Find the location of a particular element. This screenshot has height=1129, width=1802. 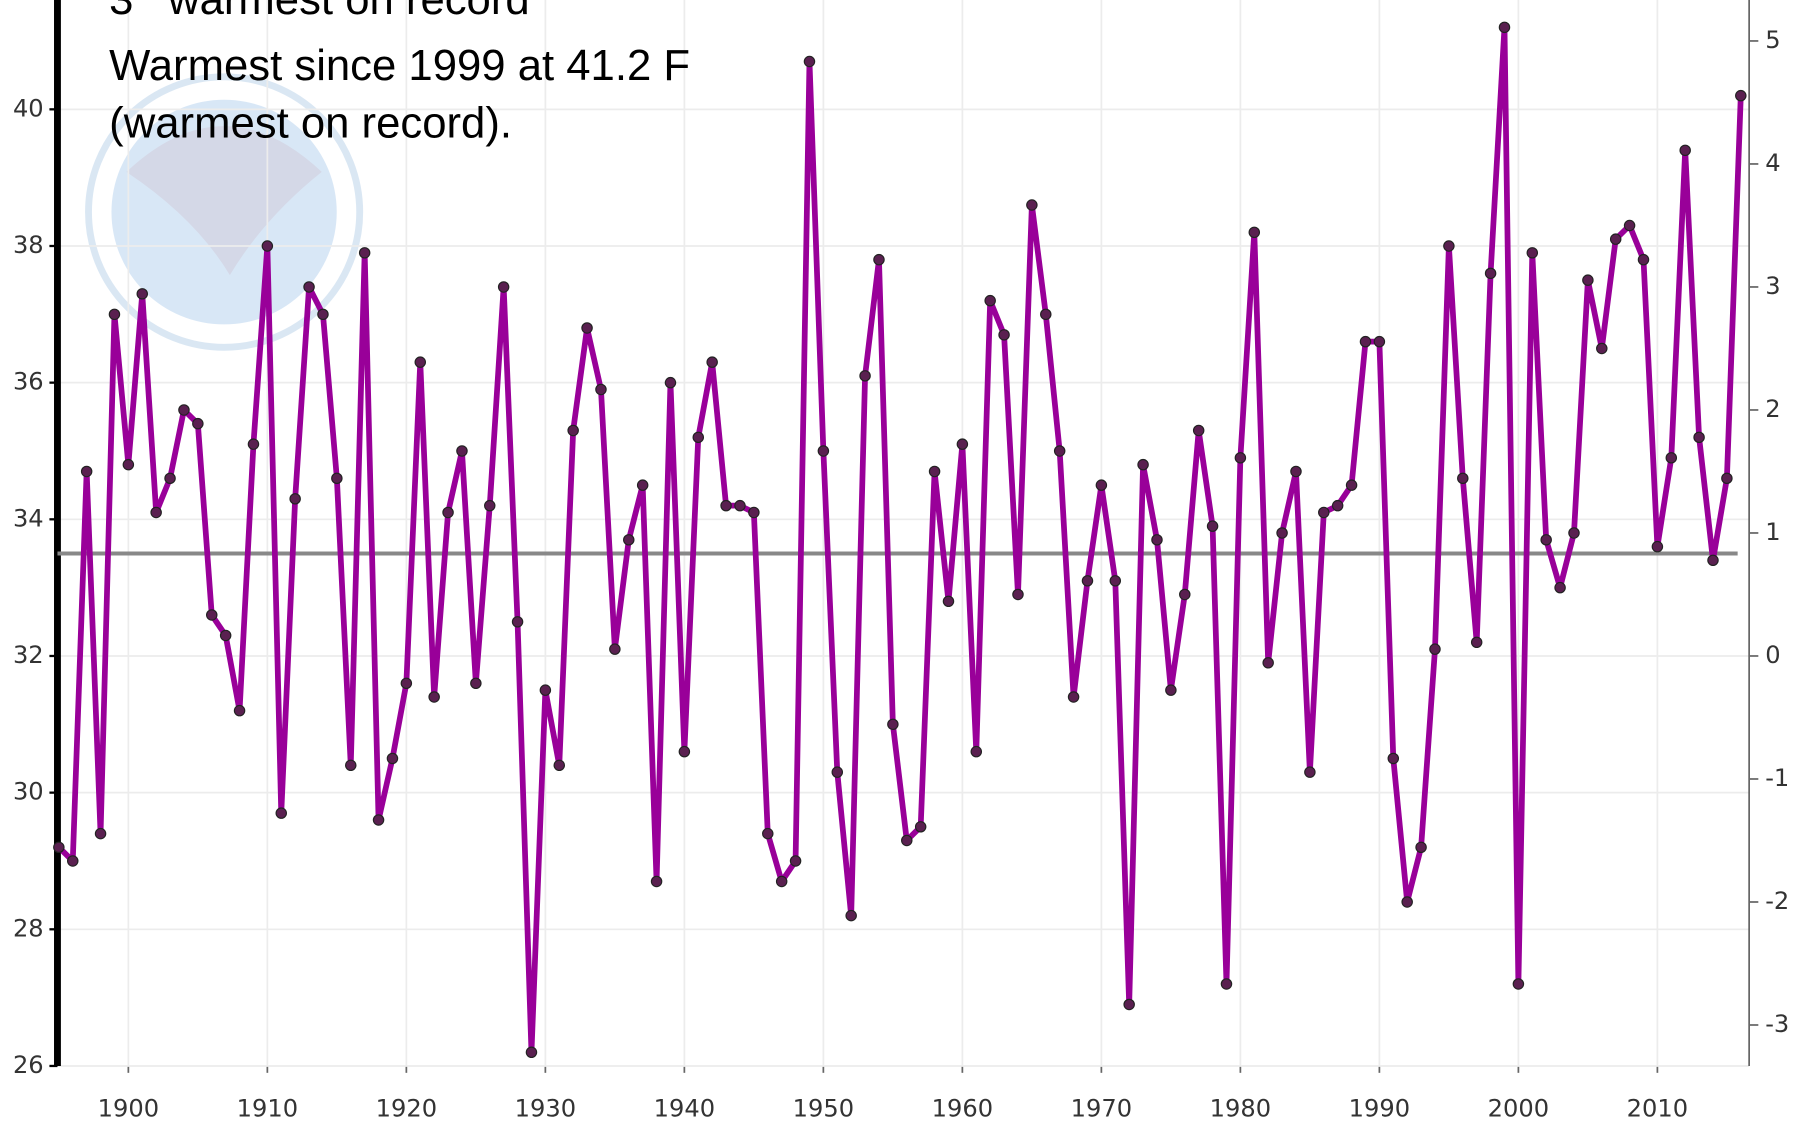

x-tick-label: 2010 is located at coordinates (1657, 1109).